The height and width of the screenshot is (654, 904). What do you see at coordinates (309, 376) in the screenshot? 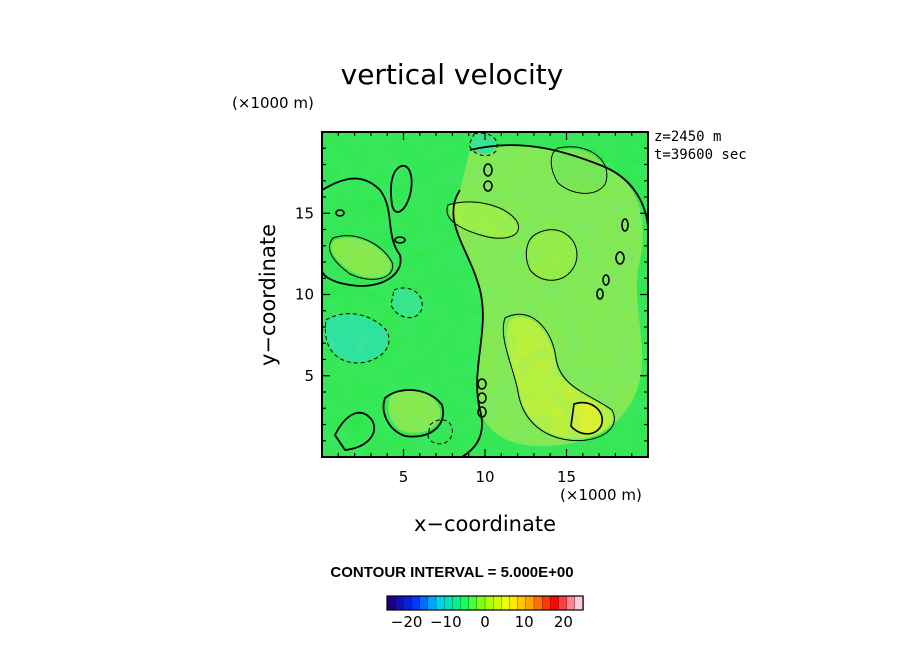
I see `y-tick-label: 5` at bounding box center [309, 376].